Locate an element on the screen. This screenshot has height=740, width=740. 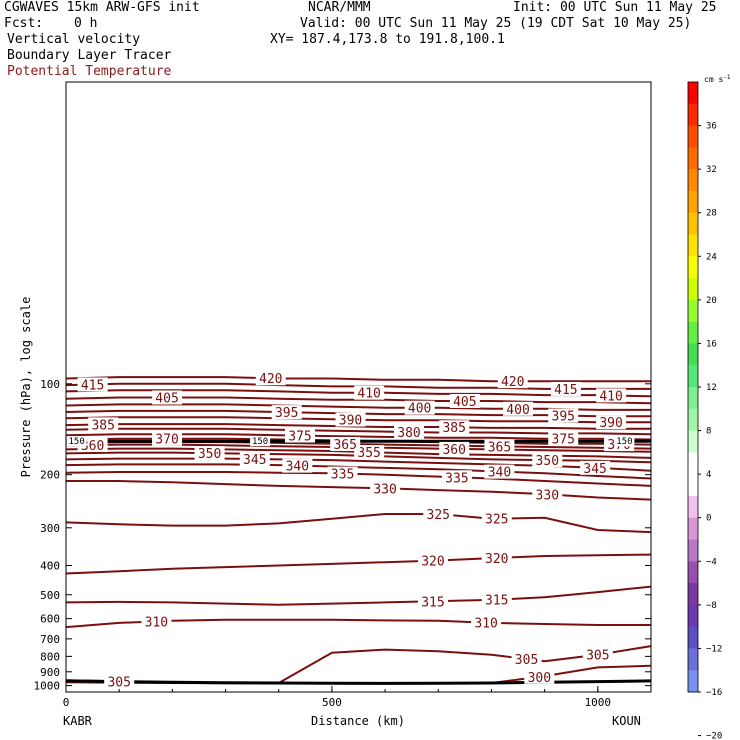
x-end-label: KOUN is located at coordinates (626, 721).